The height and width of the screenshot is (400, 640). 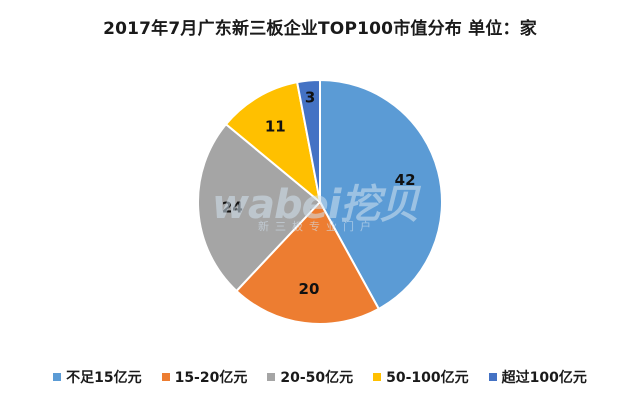 What do you see at coordinates (232, 208) in the screenshot?
I see `slice-value-label-3: 24` at bounding box center [232, 208].